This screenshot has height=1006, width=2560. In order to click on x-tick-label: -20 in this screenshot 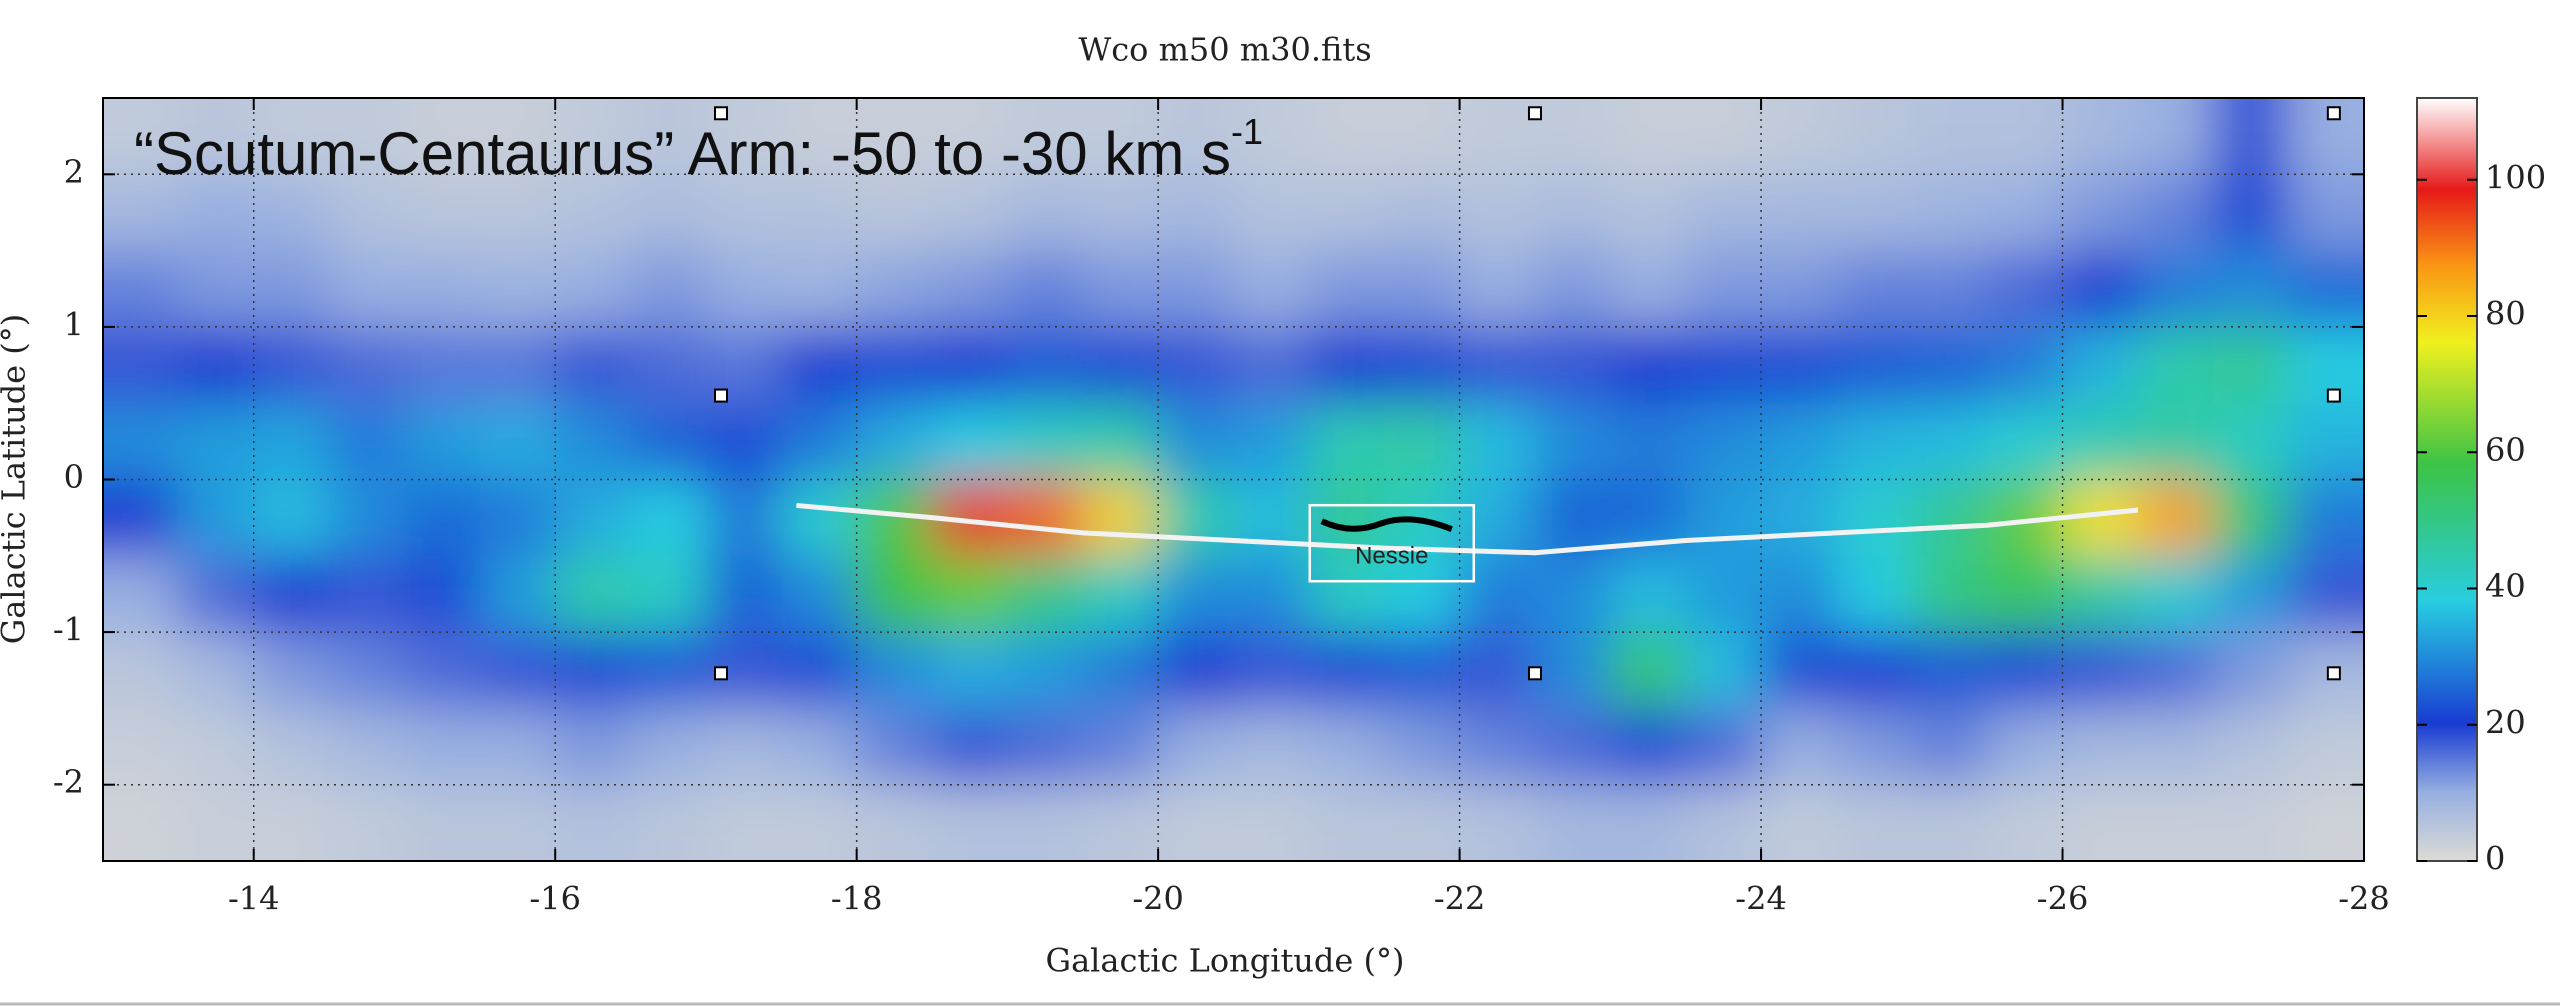, I will do `click(1158, 899)`.